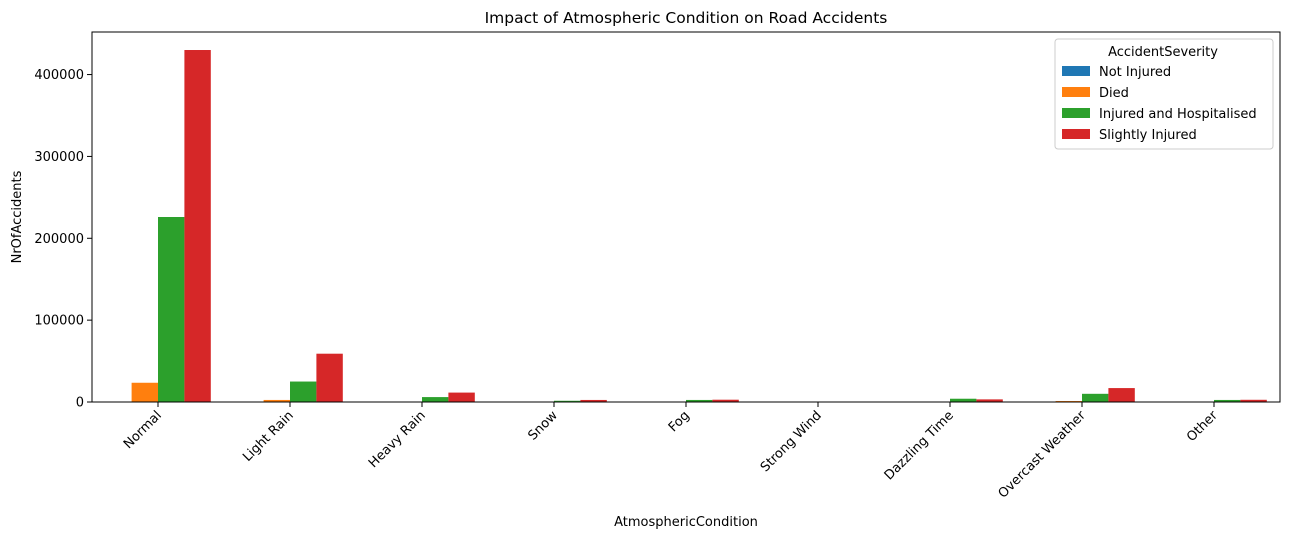 The width and height of the screenshot is (1289, 540). Describe the element at coordinates (1095, 397) in the screenshot. I see `bar-overcast-weather-injured-and-hospitalised` at that location.